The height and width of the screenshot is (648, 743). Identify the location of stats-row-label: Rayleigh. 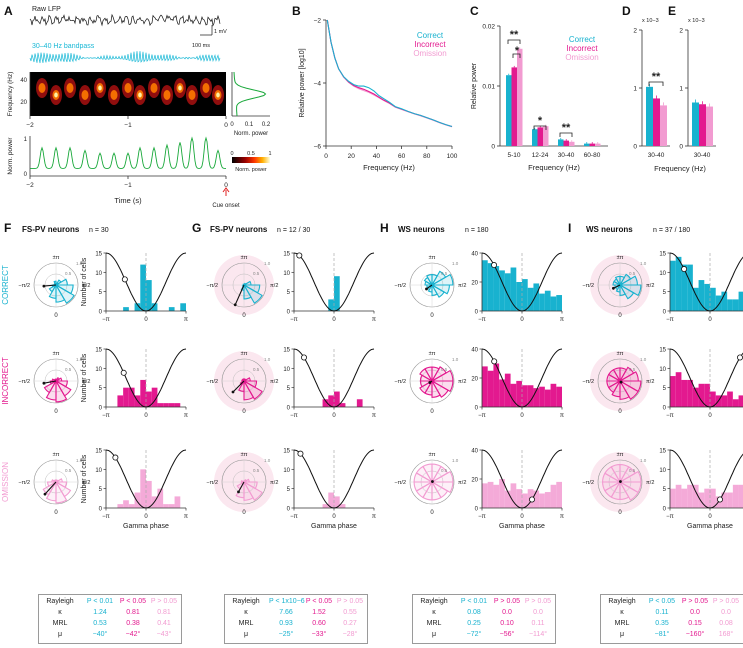
(622, 601).